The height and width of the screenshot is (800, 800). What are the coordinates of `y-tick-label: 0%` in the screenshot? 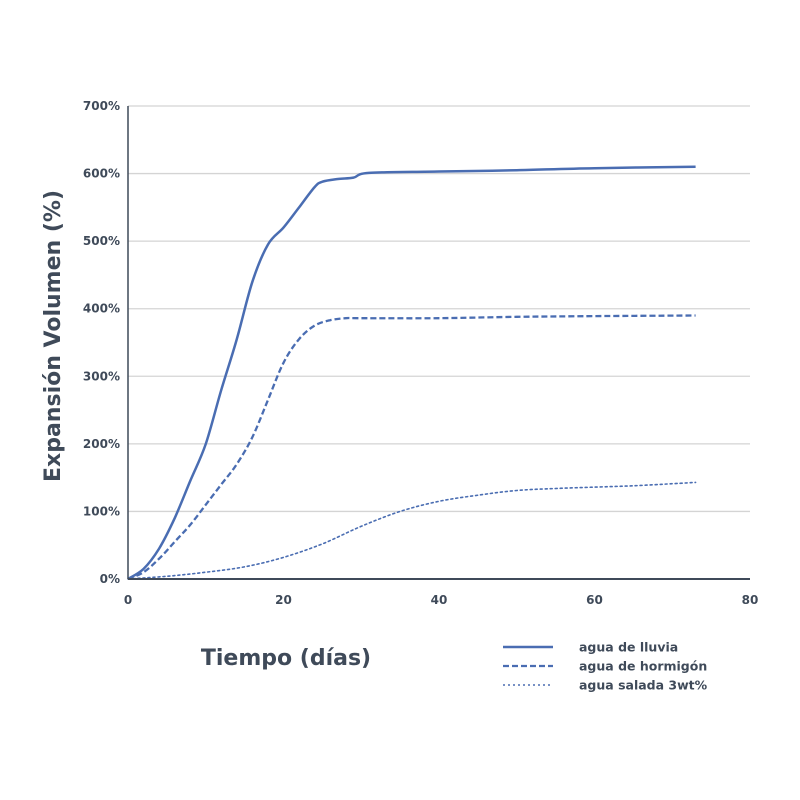 It's located at (110, 579).